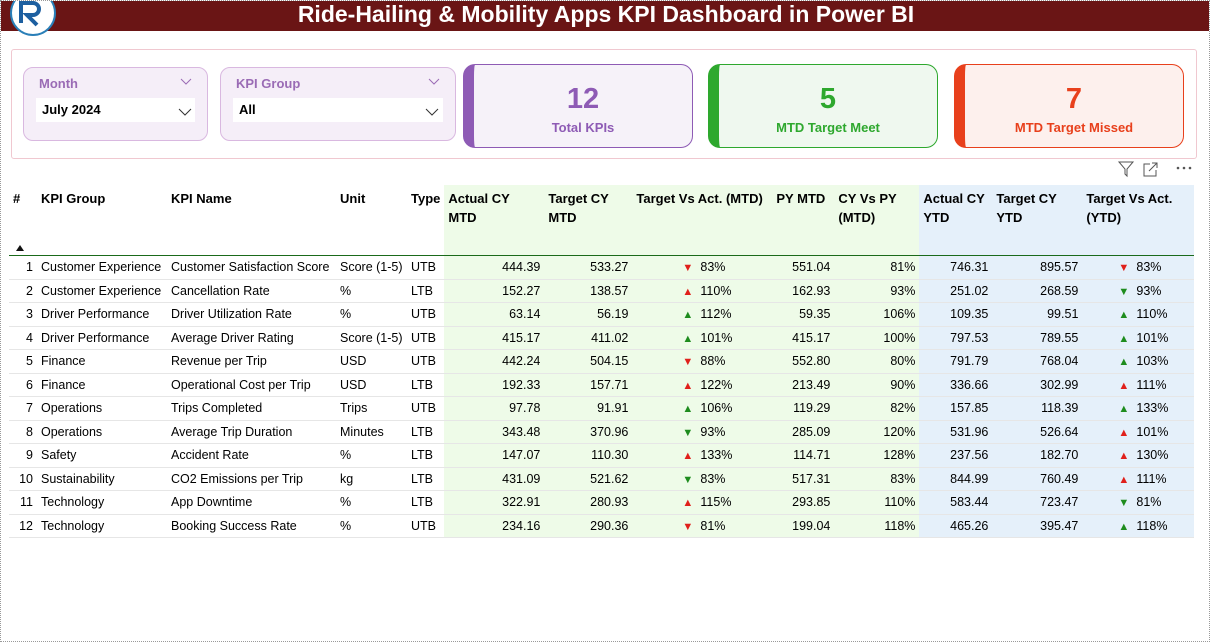 The height and width of the screenshot is (642, 1210). Describe the element at coordinates (588, 408) in the screenshot. I see `table-cell: 91.91` at that location.